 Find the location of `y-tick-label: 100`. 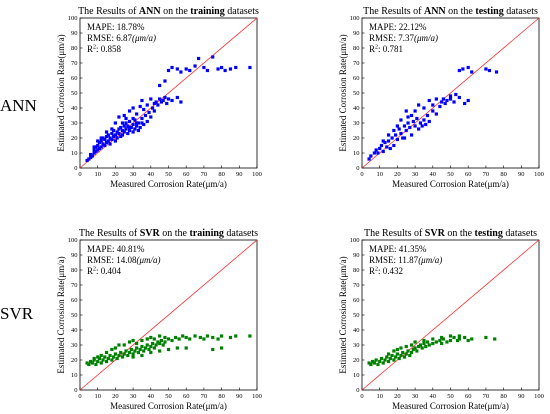

y-tick-label: 100 is located at coordinates (355, 18).